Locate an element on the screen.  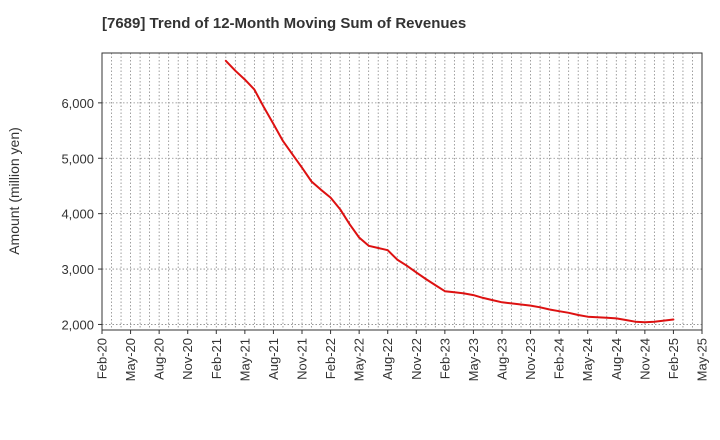
x-tick-label: Feb-20 is located at coordinates (102, 358).